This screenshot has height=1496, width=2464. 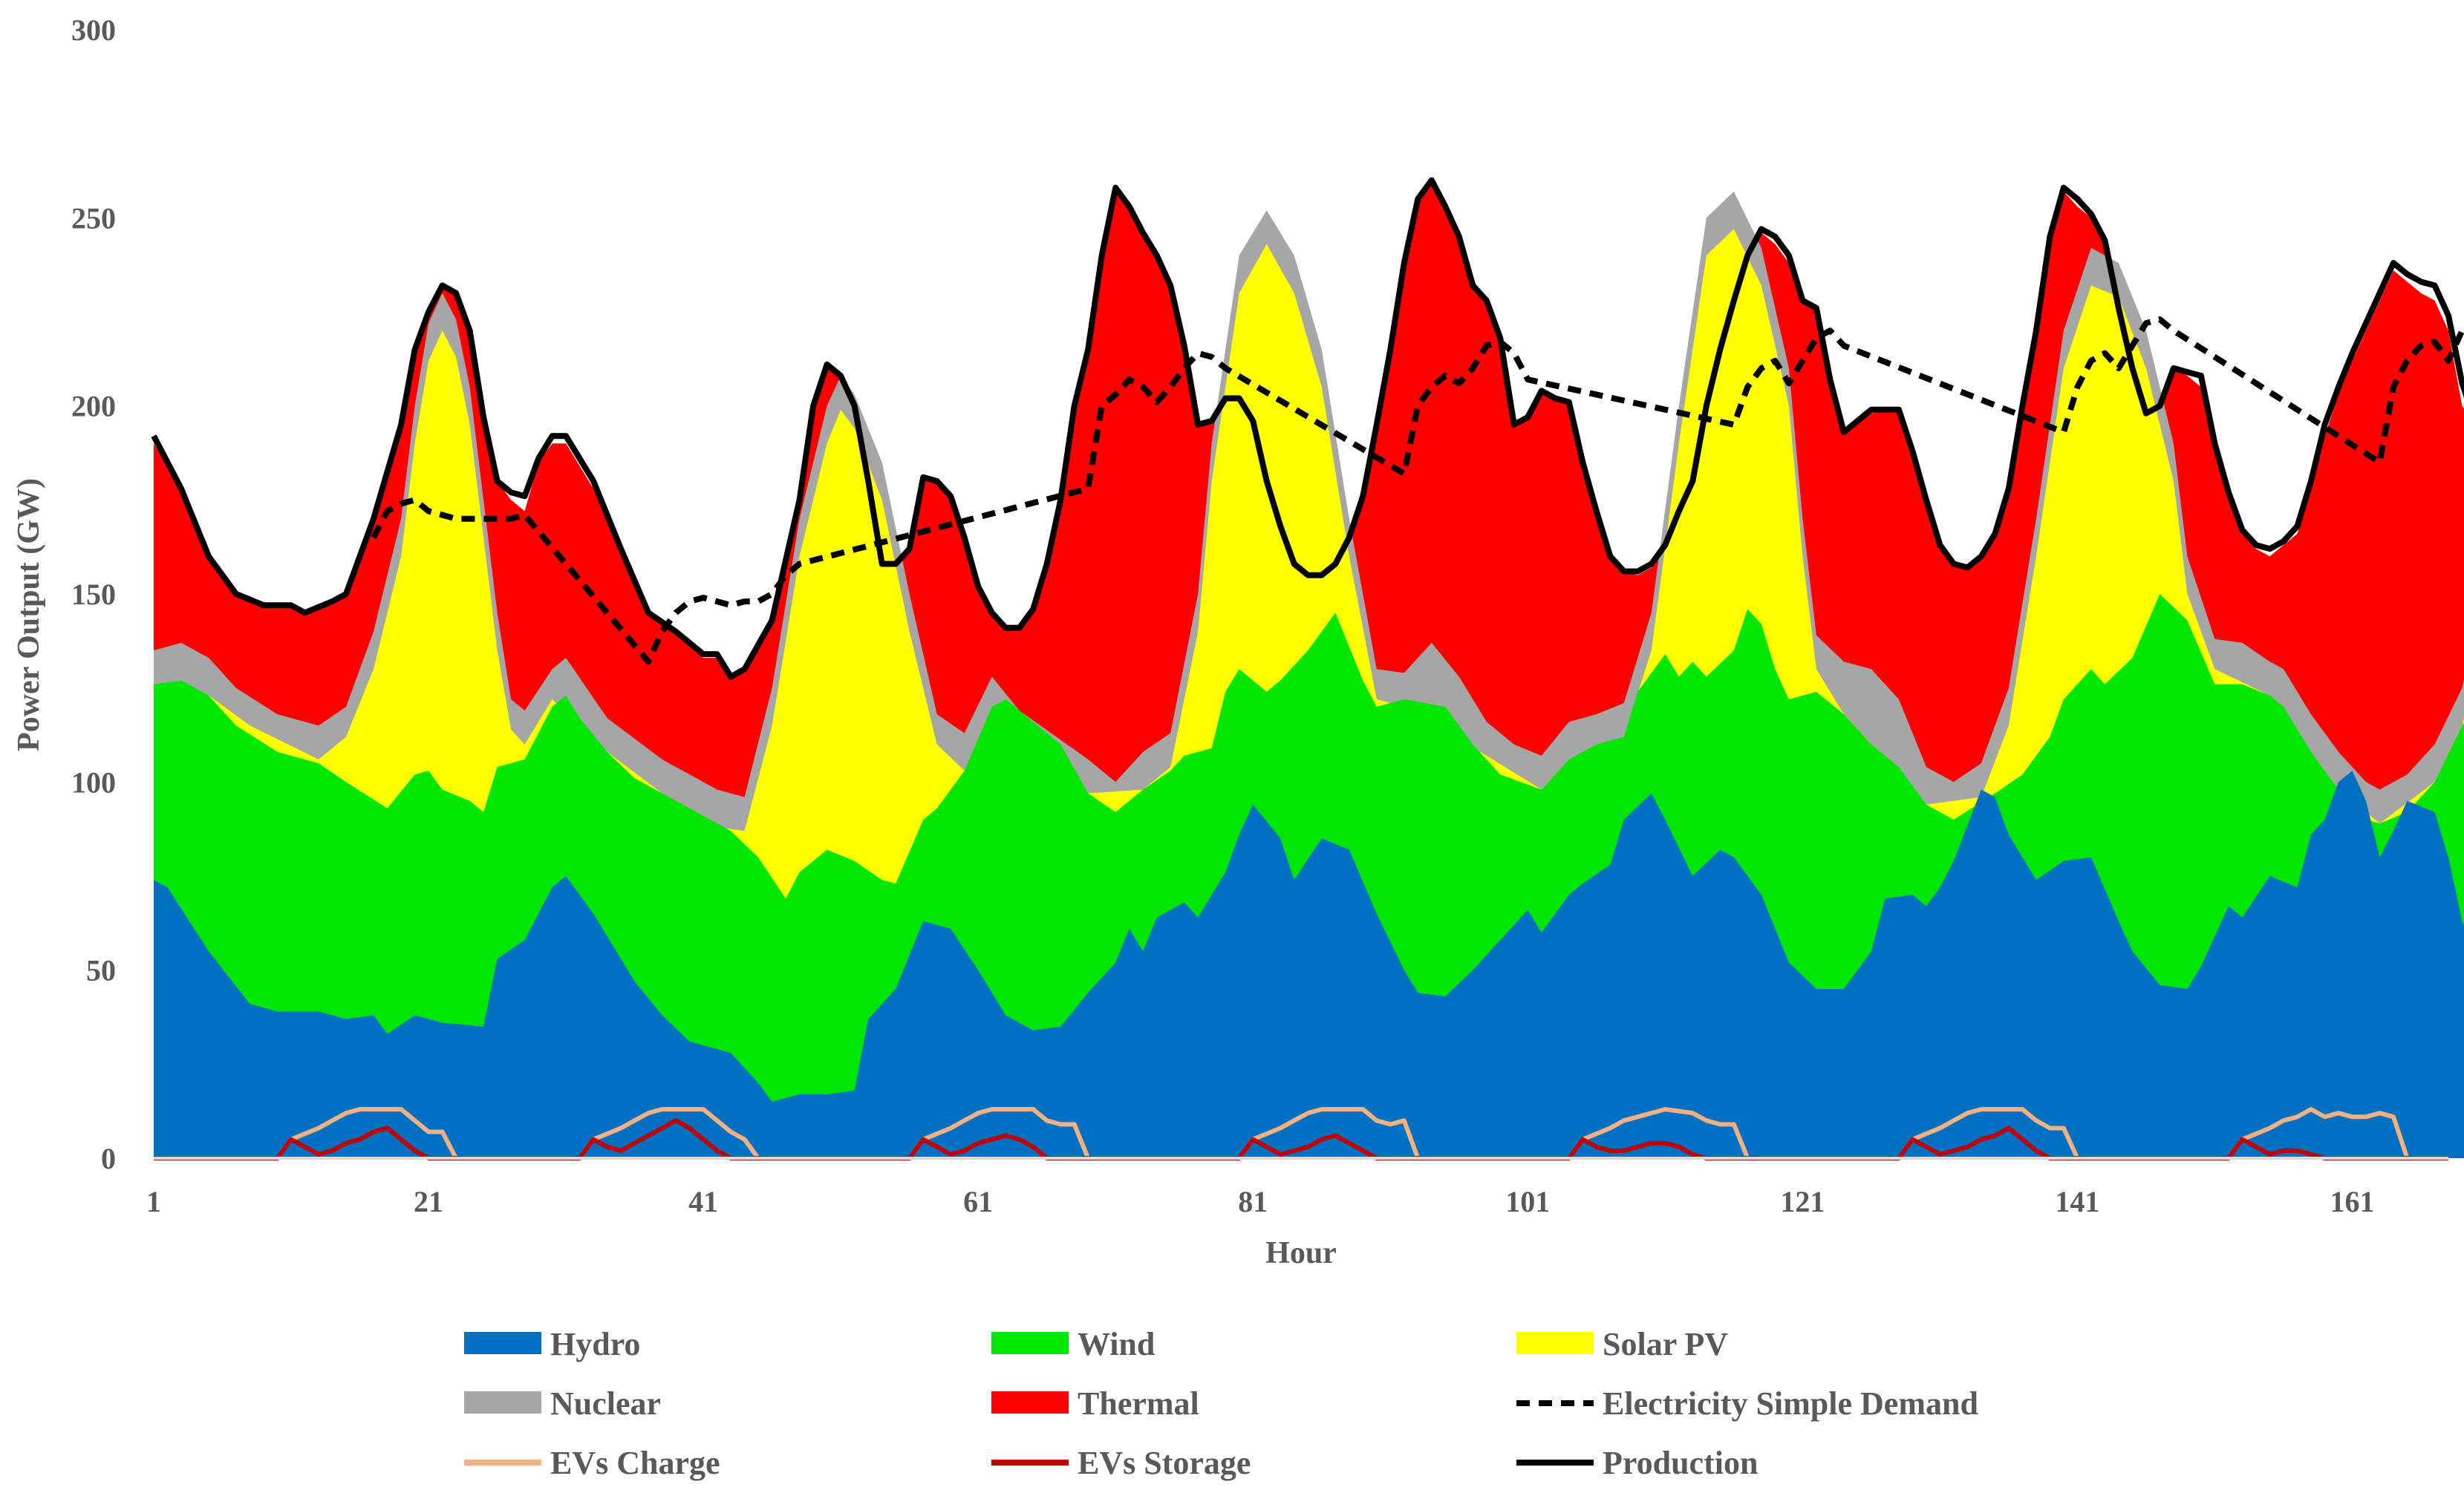 What do you see at coordinates (703, 1202) in the screenshot?
I see `x-tick-label: 41` at bounding box center [703, 1202].